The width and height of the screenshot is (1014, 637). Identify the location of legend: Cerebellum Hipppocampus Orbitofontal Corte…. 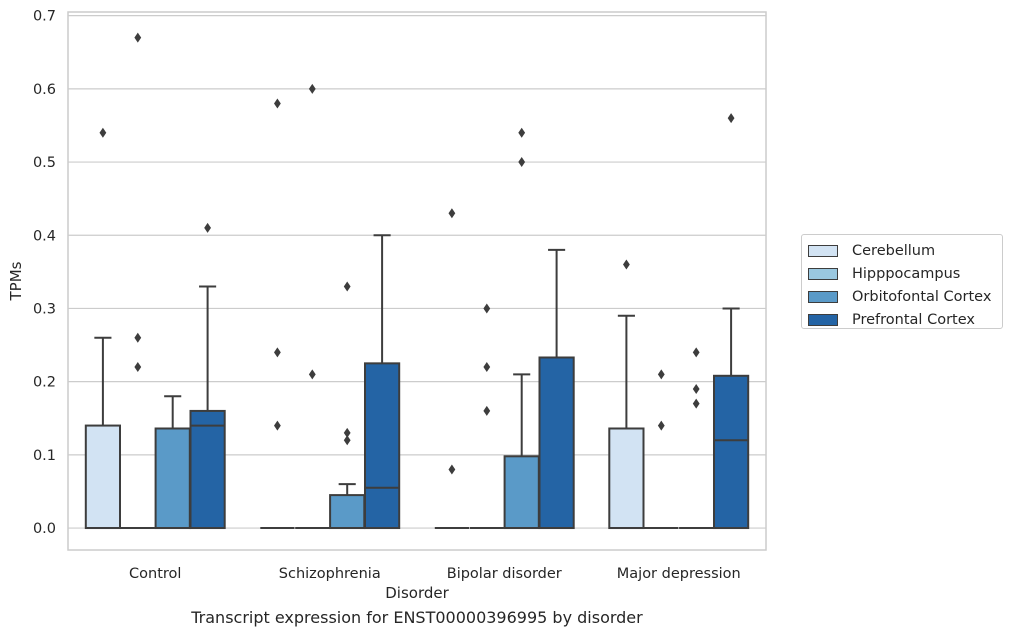
(902, 281).